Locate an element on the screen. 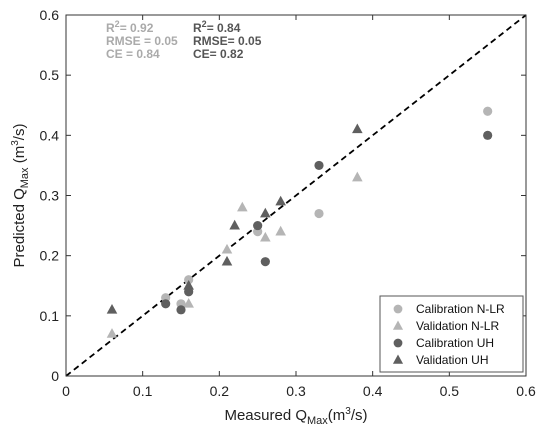 The height and width of the screenshot is (435, 550). x-tick-label: 0.1 is located at coordinates (143, 391).